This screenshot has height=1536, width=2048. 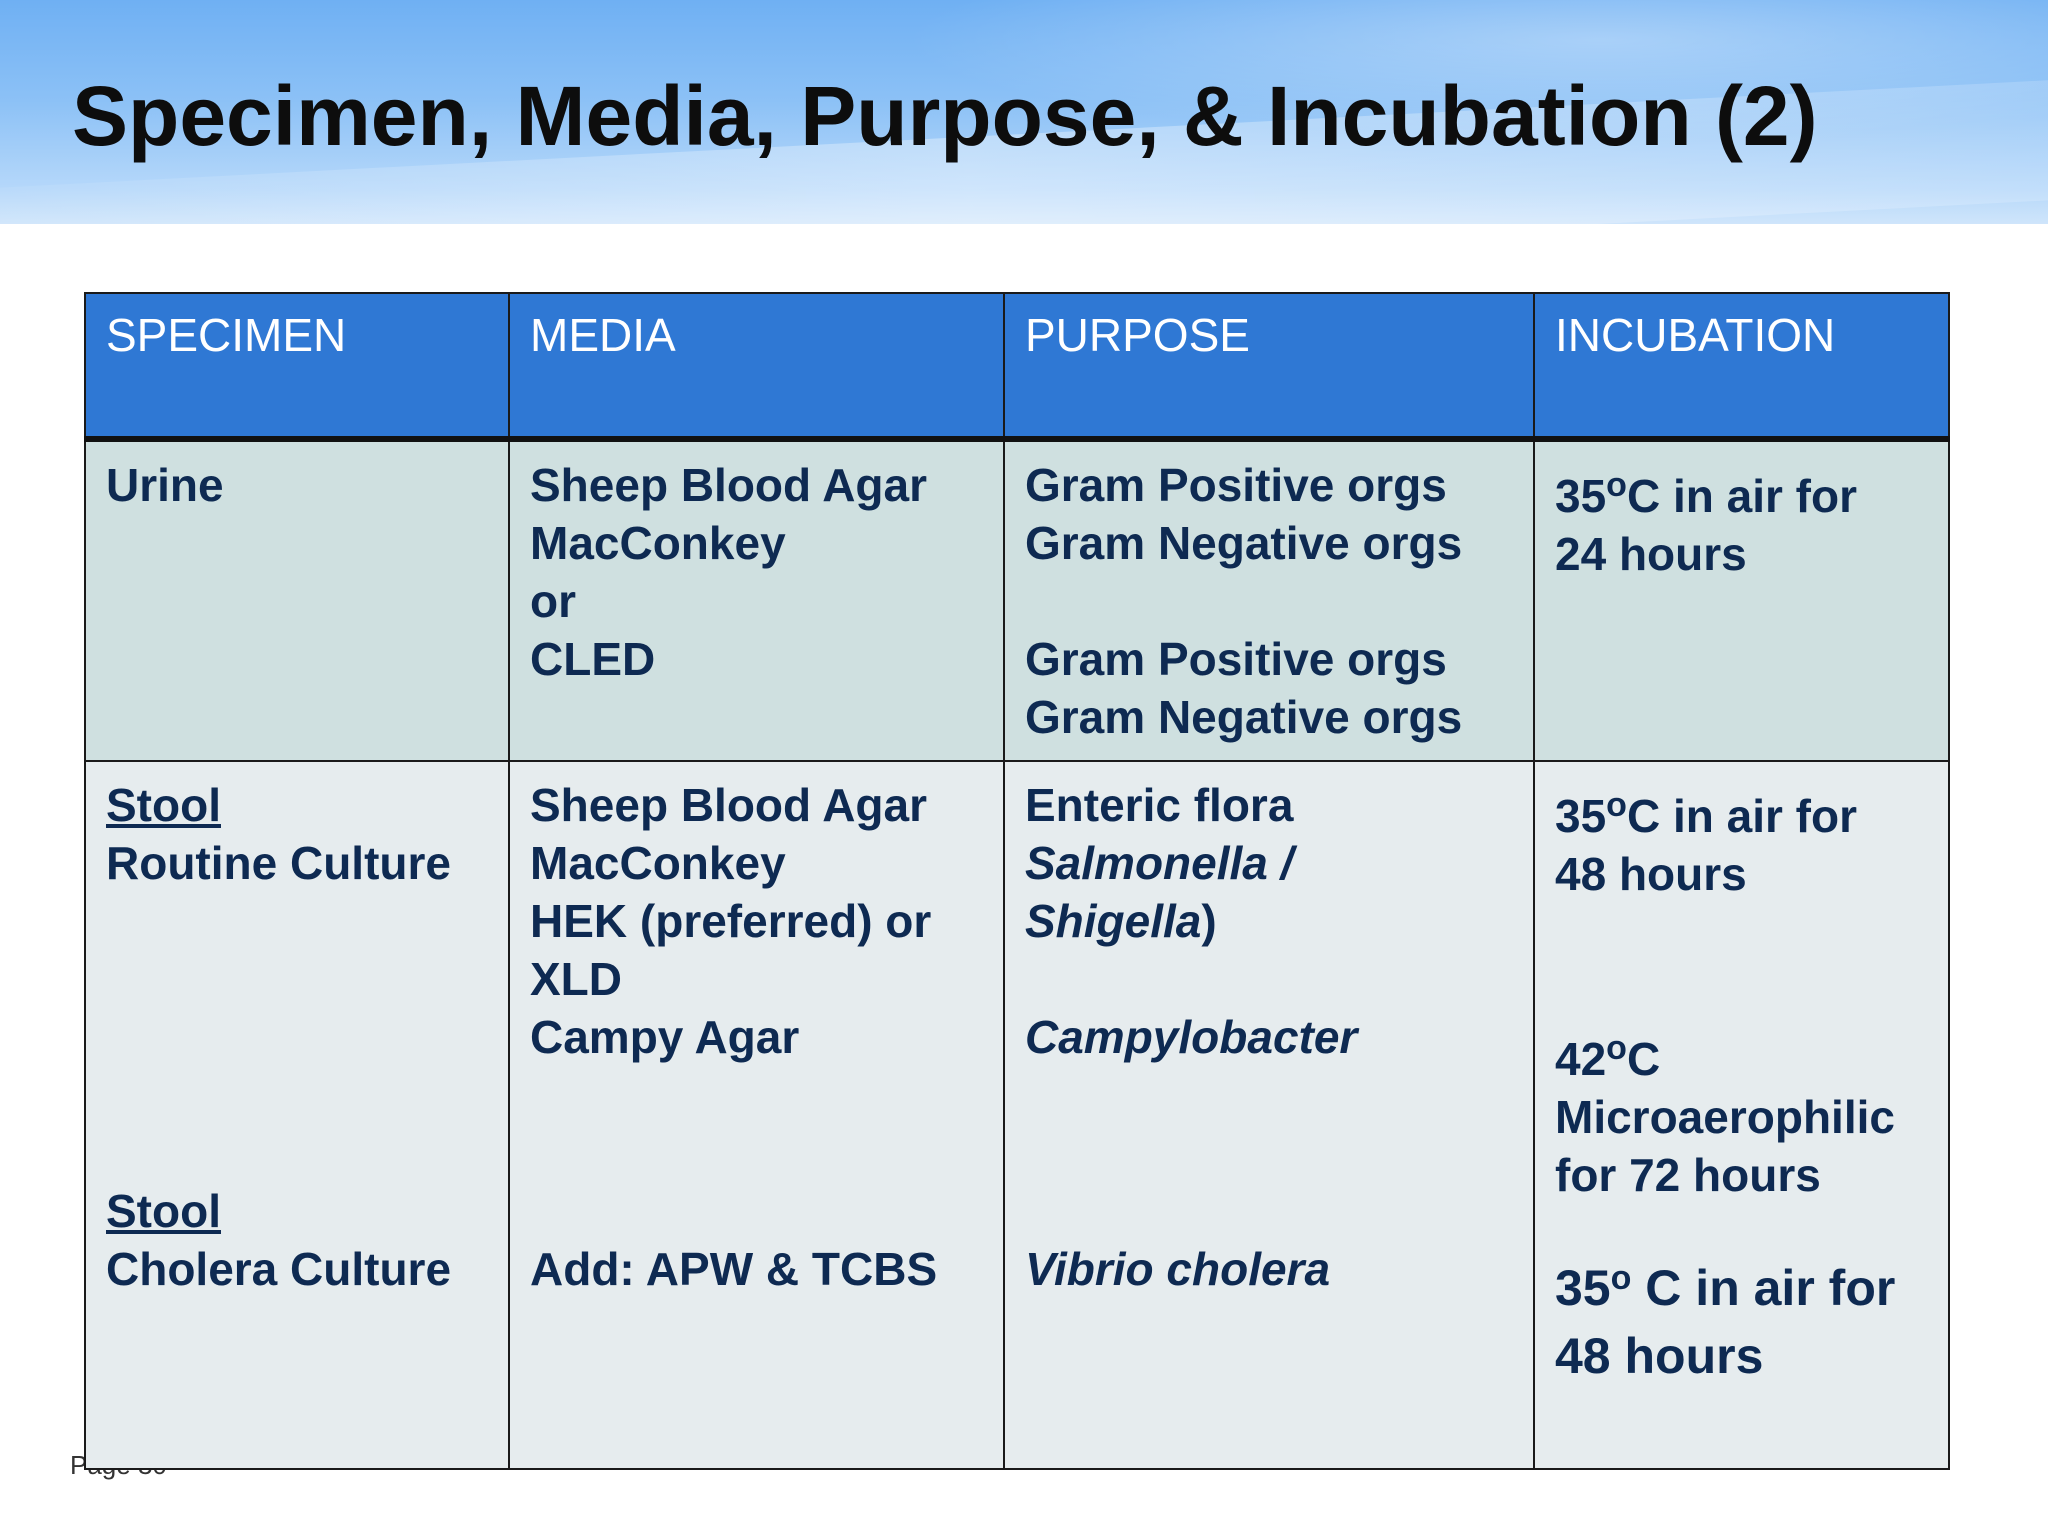 I want to click on media-item: Add: APW & TCBS, so click(x=734, y=1269).